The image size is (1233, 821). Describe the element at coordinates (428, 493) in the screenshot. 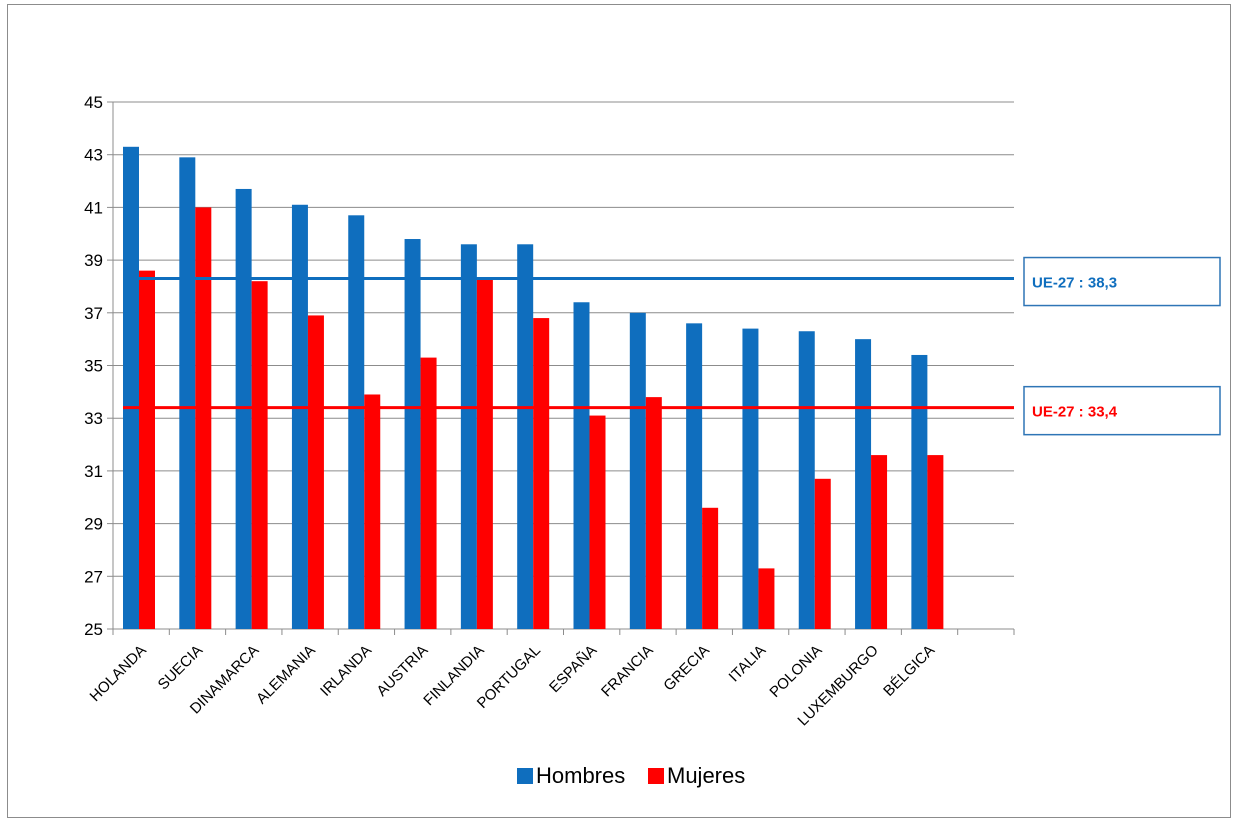

I see `bar-mujeres-austria` at that location.